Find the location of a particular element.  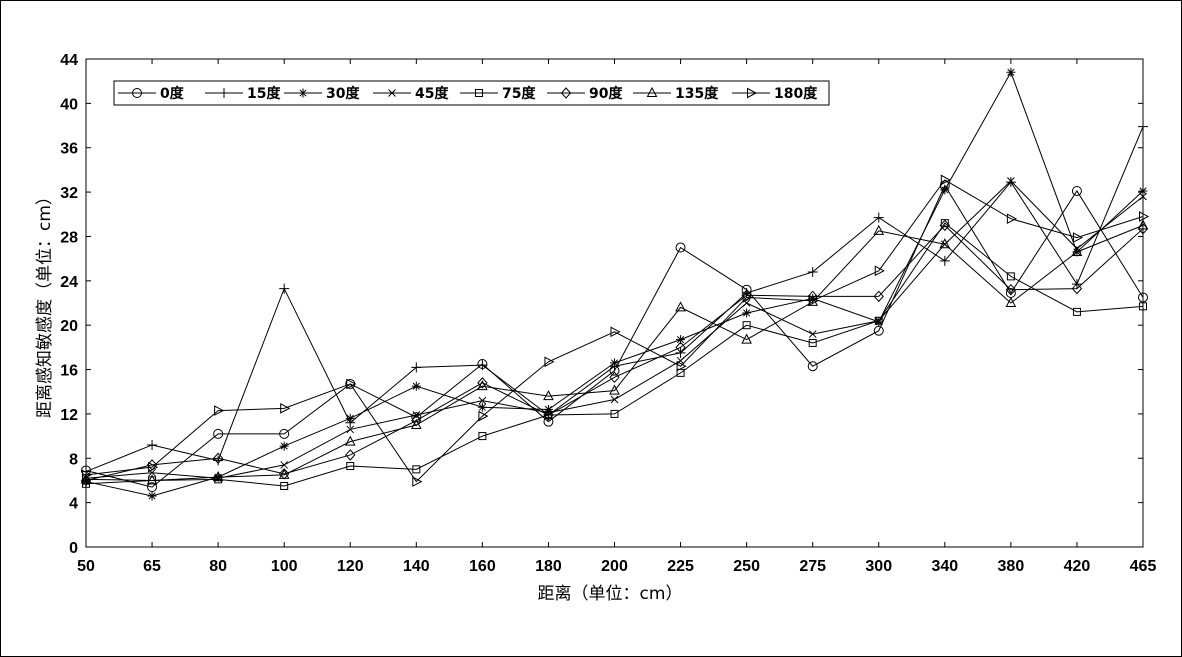

y-tick-label: 12 is located at coordinates (69, 415).